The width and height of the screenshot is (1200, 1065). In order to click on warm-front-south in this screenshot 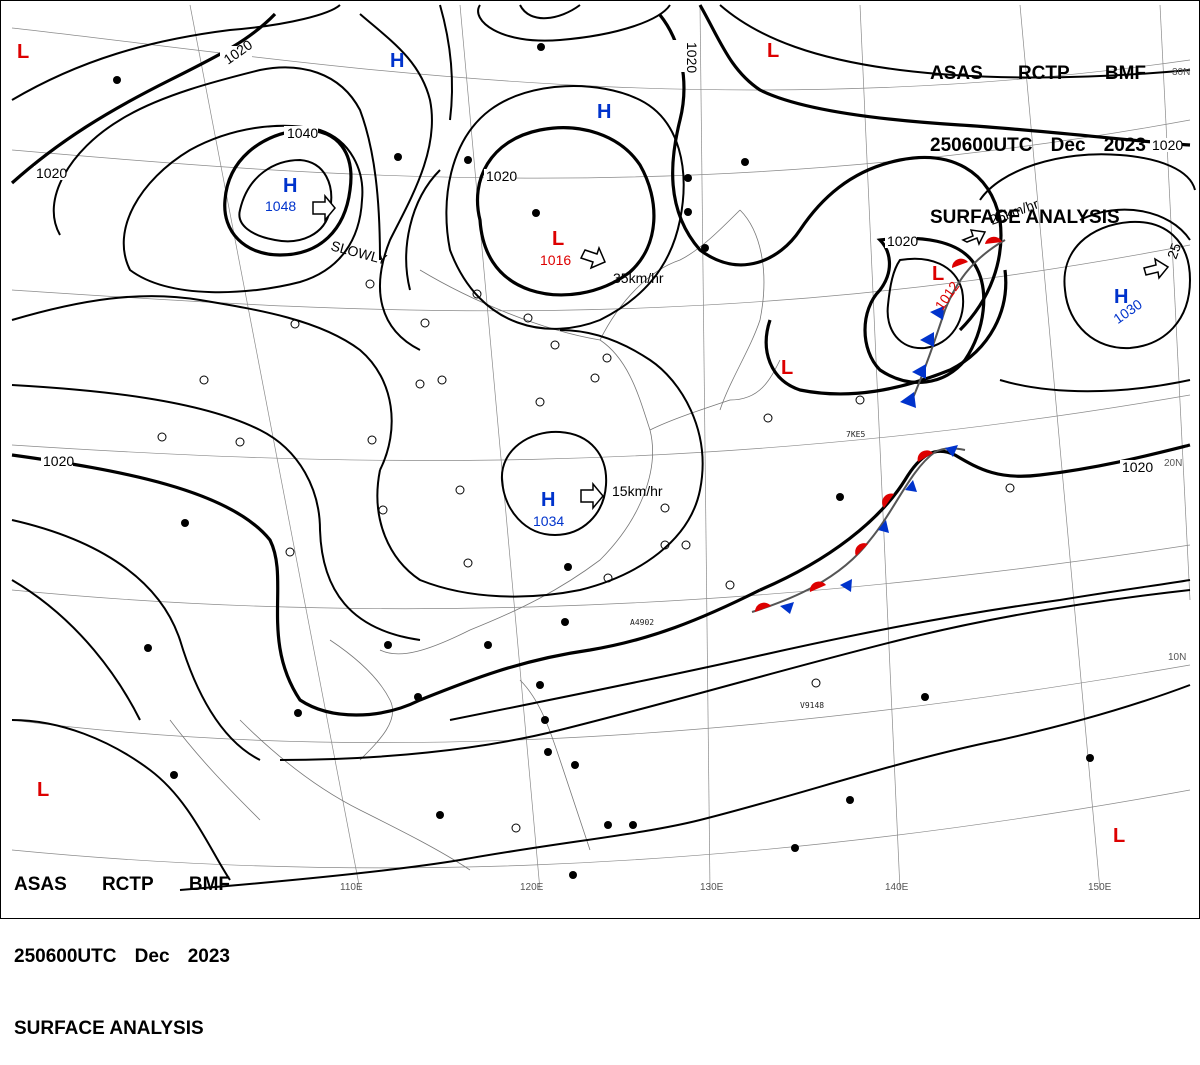, I will do `click(843, 531)`.